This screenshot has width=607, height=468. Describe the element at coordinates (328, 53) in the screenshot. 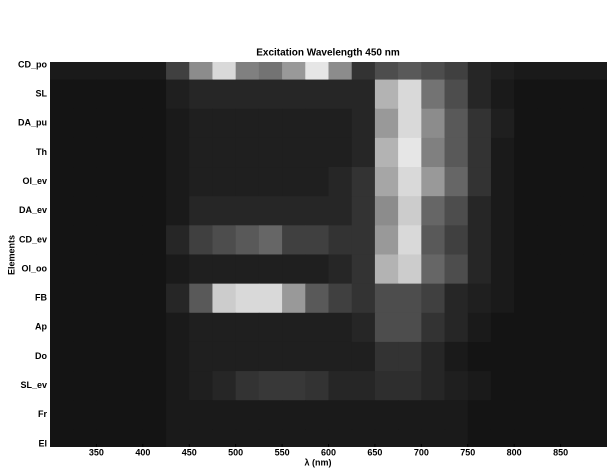

I see `chart-title: Excitation Wavelength 450 nm` at that location.